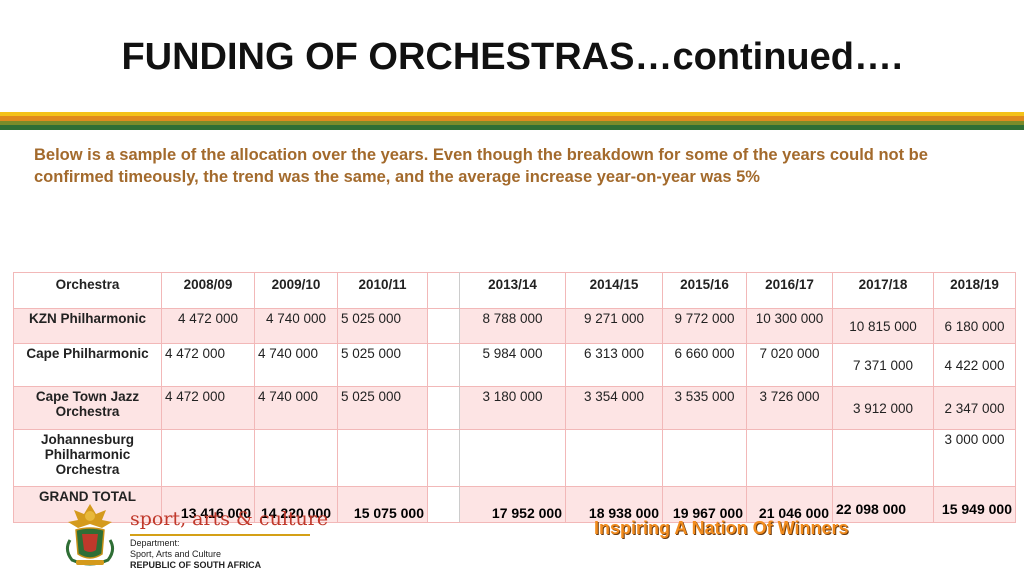  What do you see at coordinates (883, 504) in the screenshot?
I see `total-value: 22 098 000` at bounding box center [883, 504].